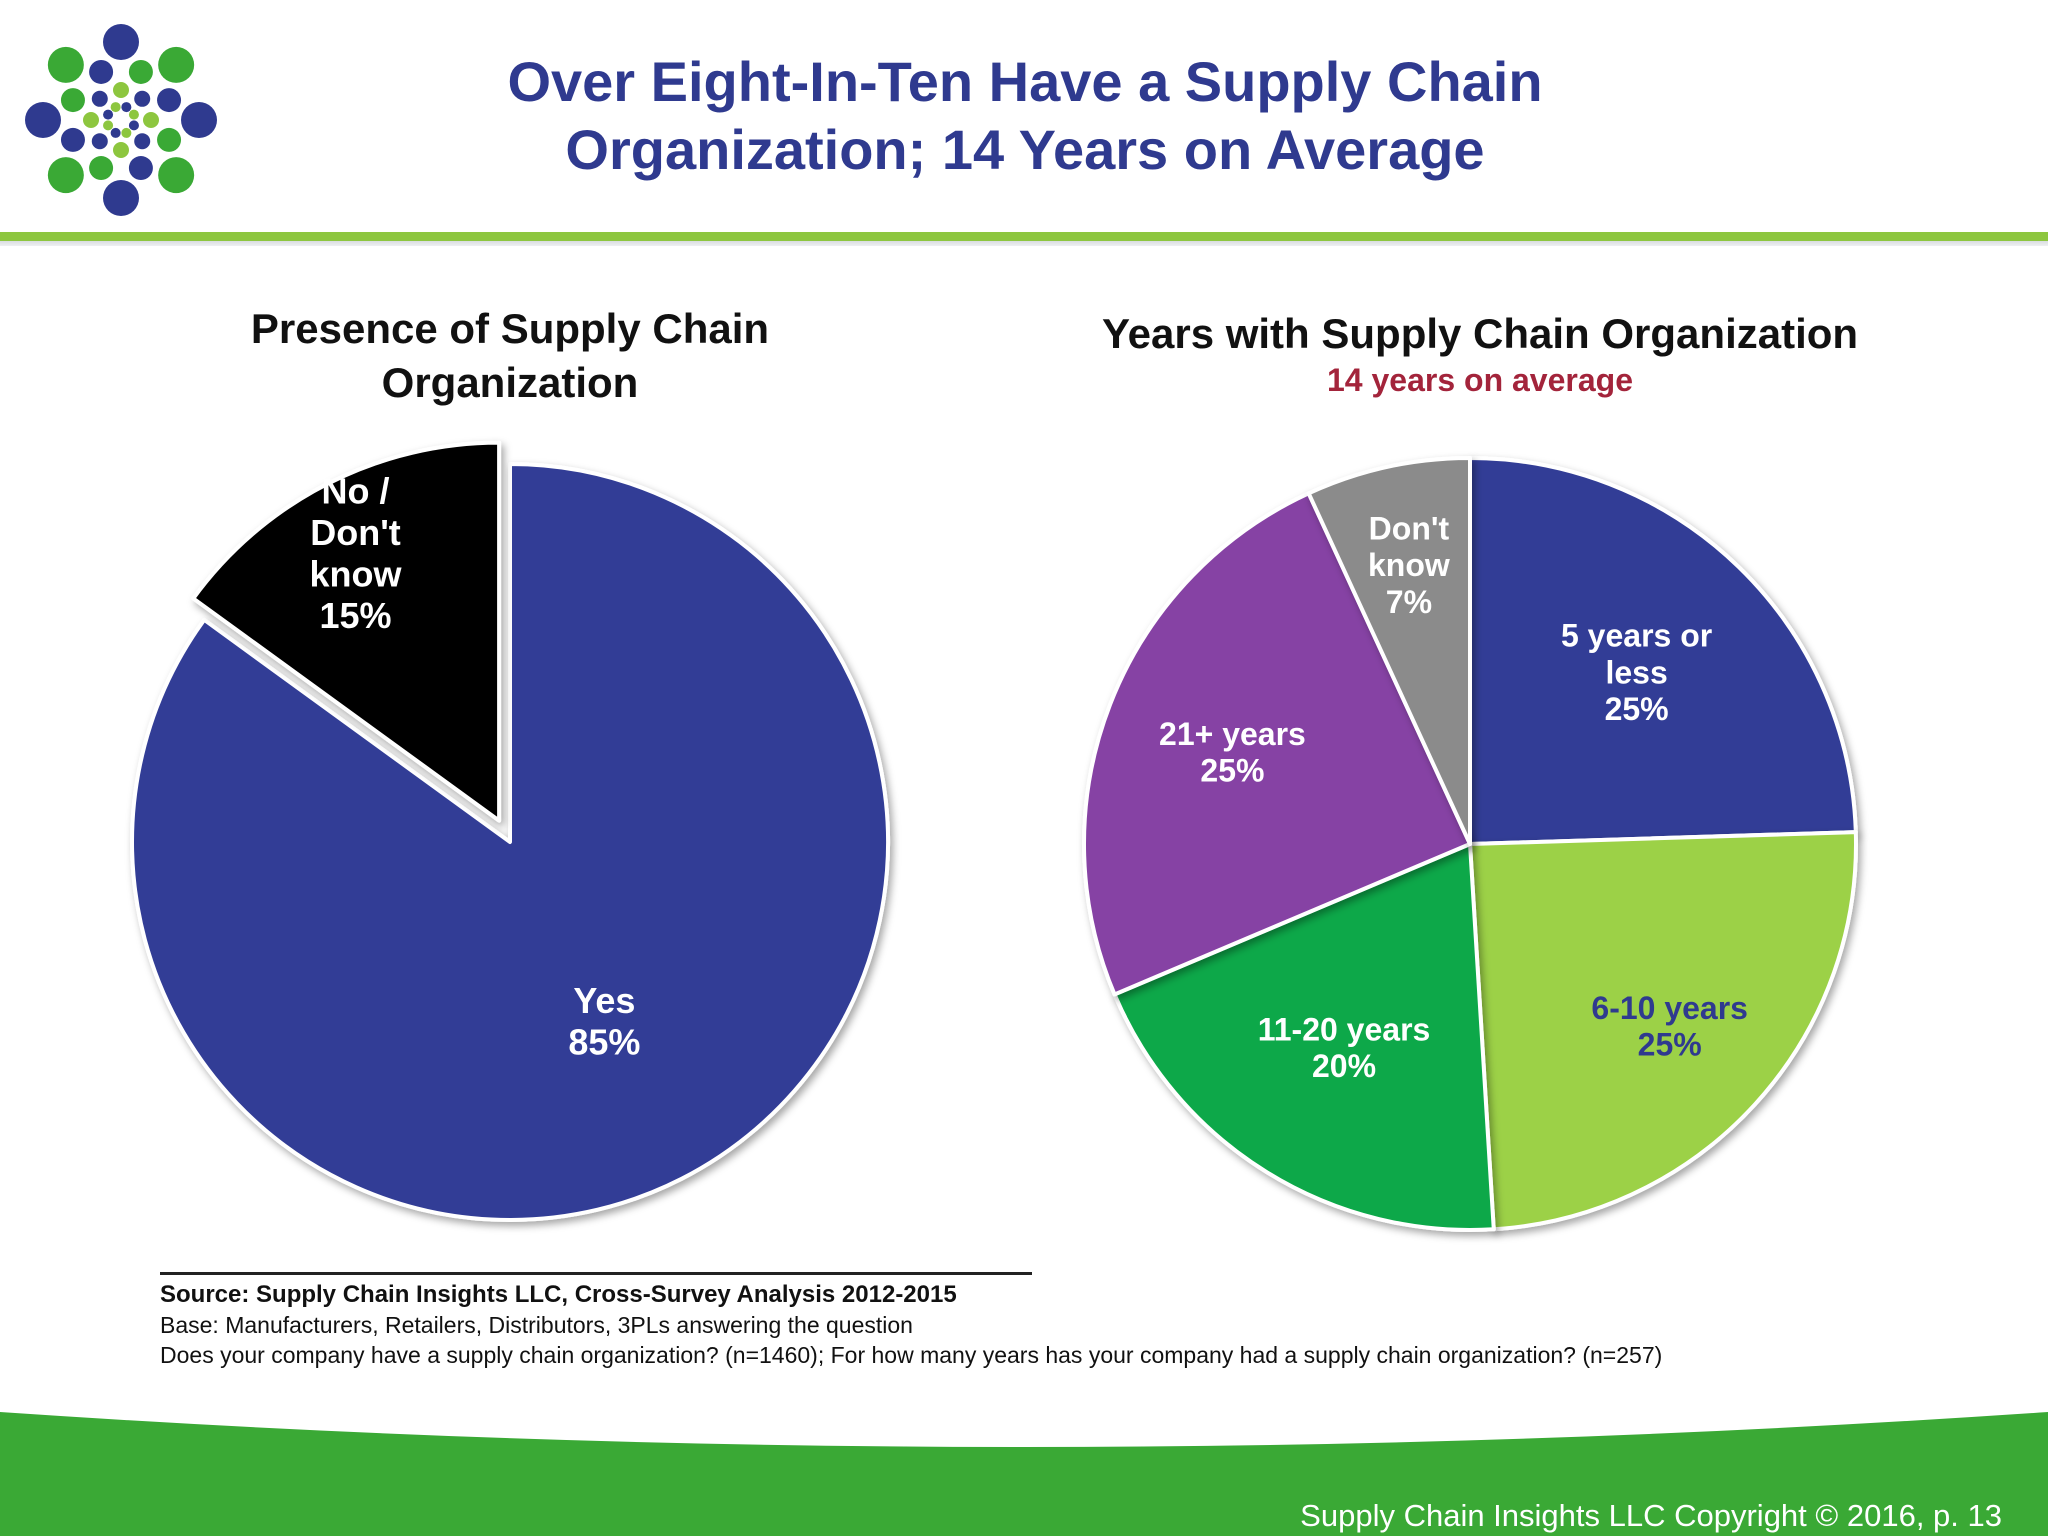  What do you see at coordinates (510, 382) in the screenshot?
I see `chart1-title-line-2: Organization` at bounding box center [510, 382].